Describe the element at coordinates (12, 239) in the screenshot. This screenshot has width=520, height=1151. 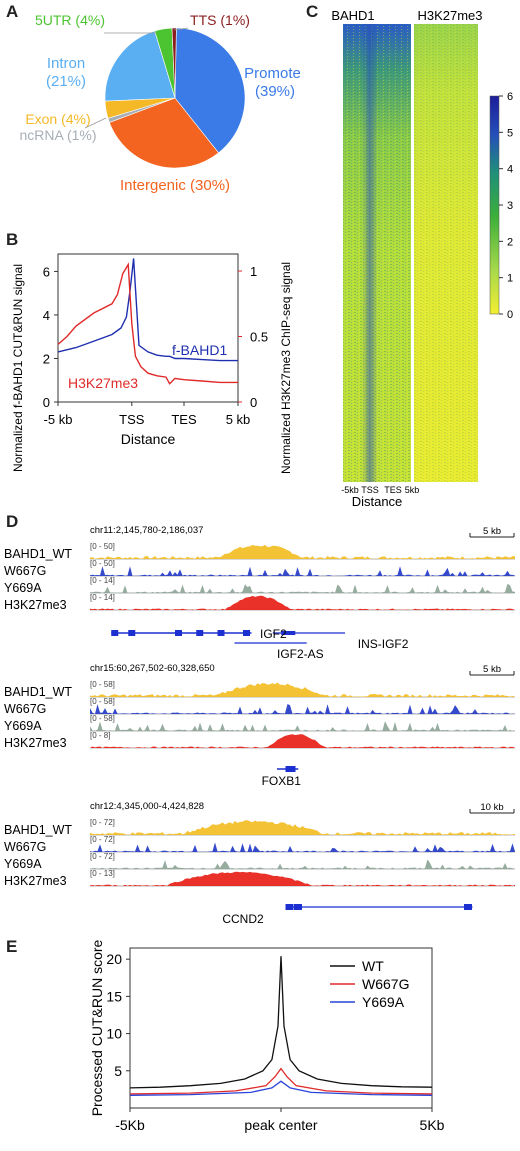
I see `panel-letter-b: B` at that location.